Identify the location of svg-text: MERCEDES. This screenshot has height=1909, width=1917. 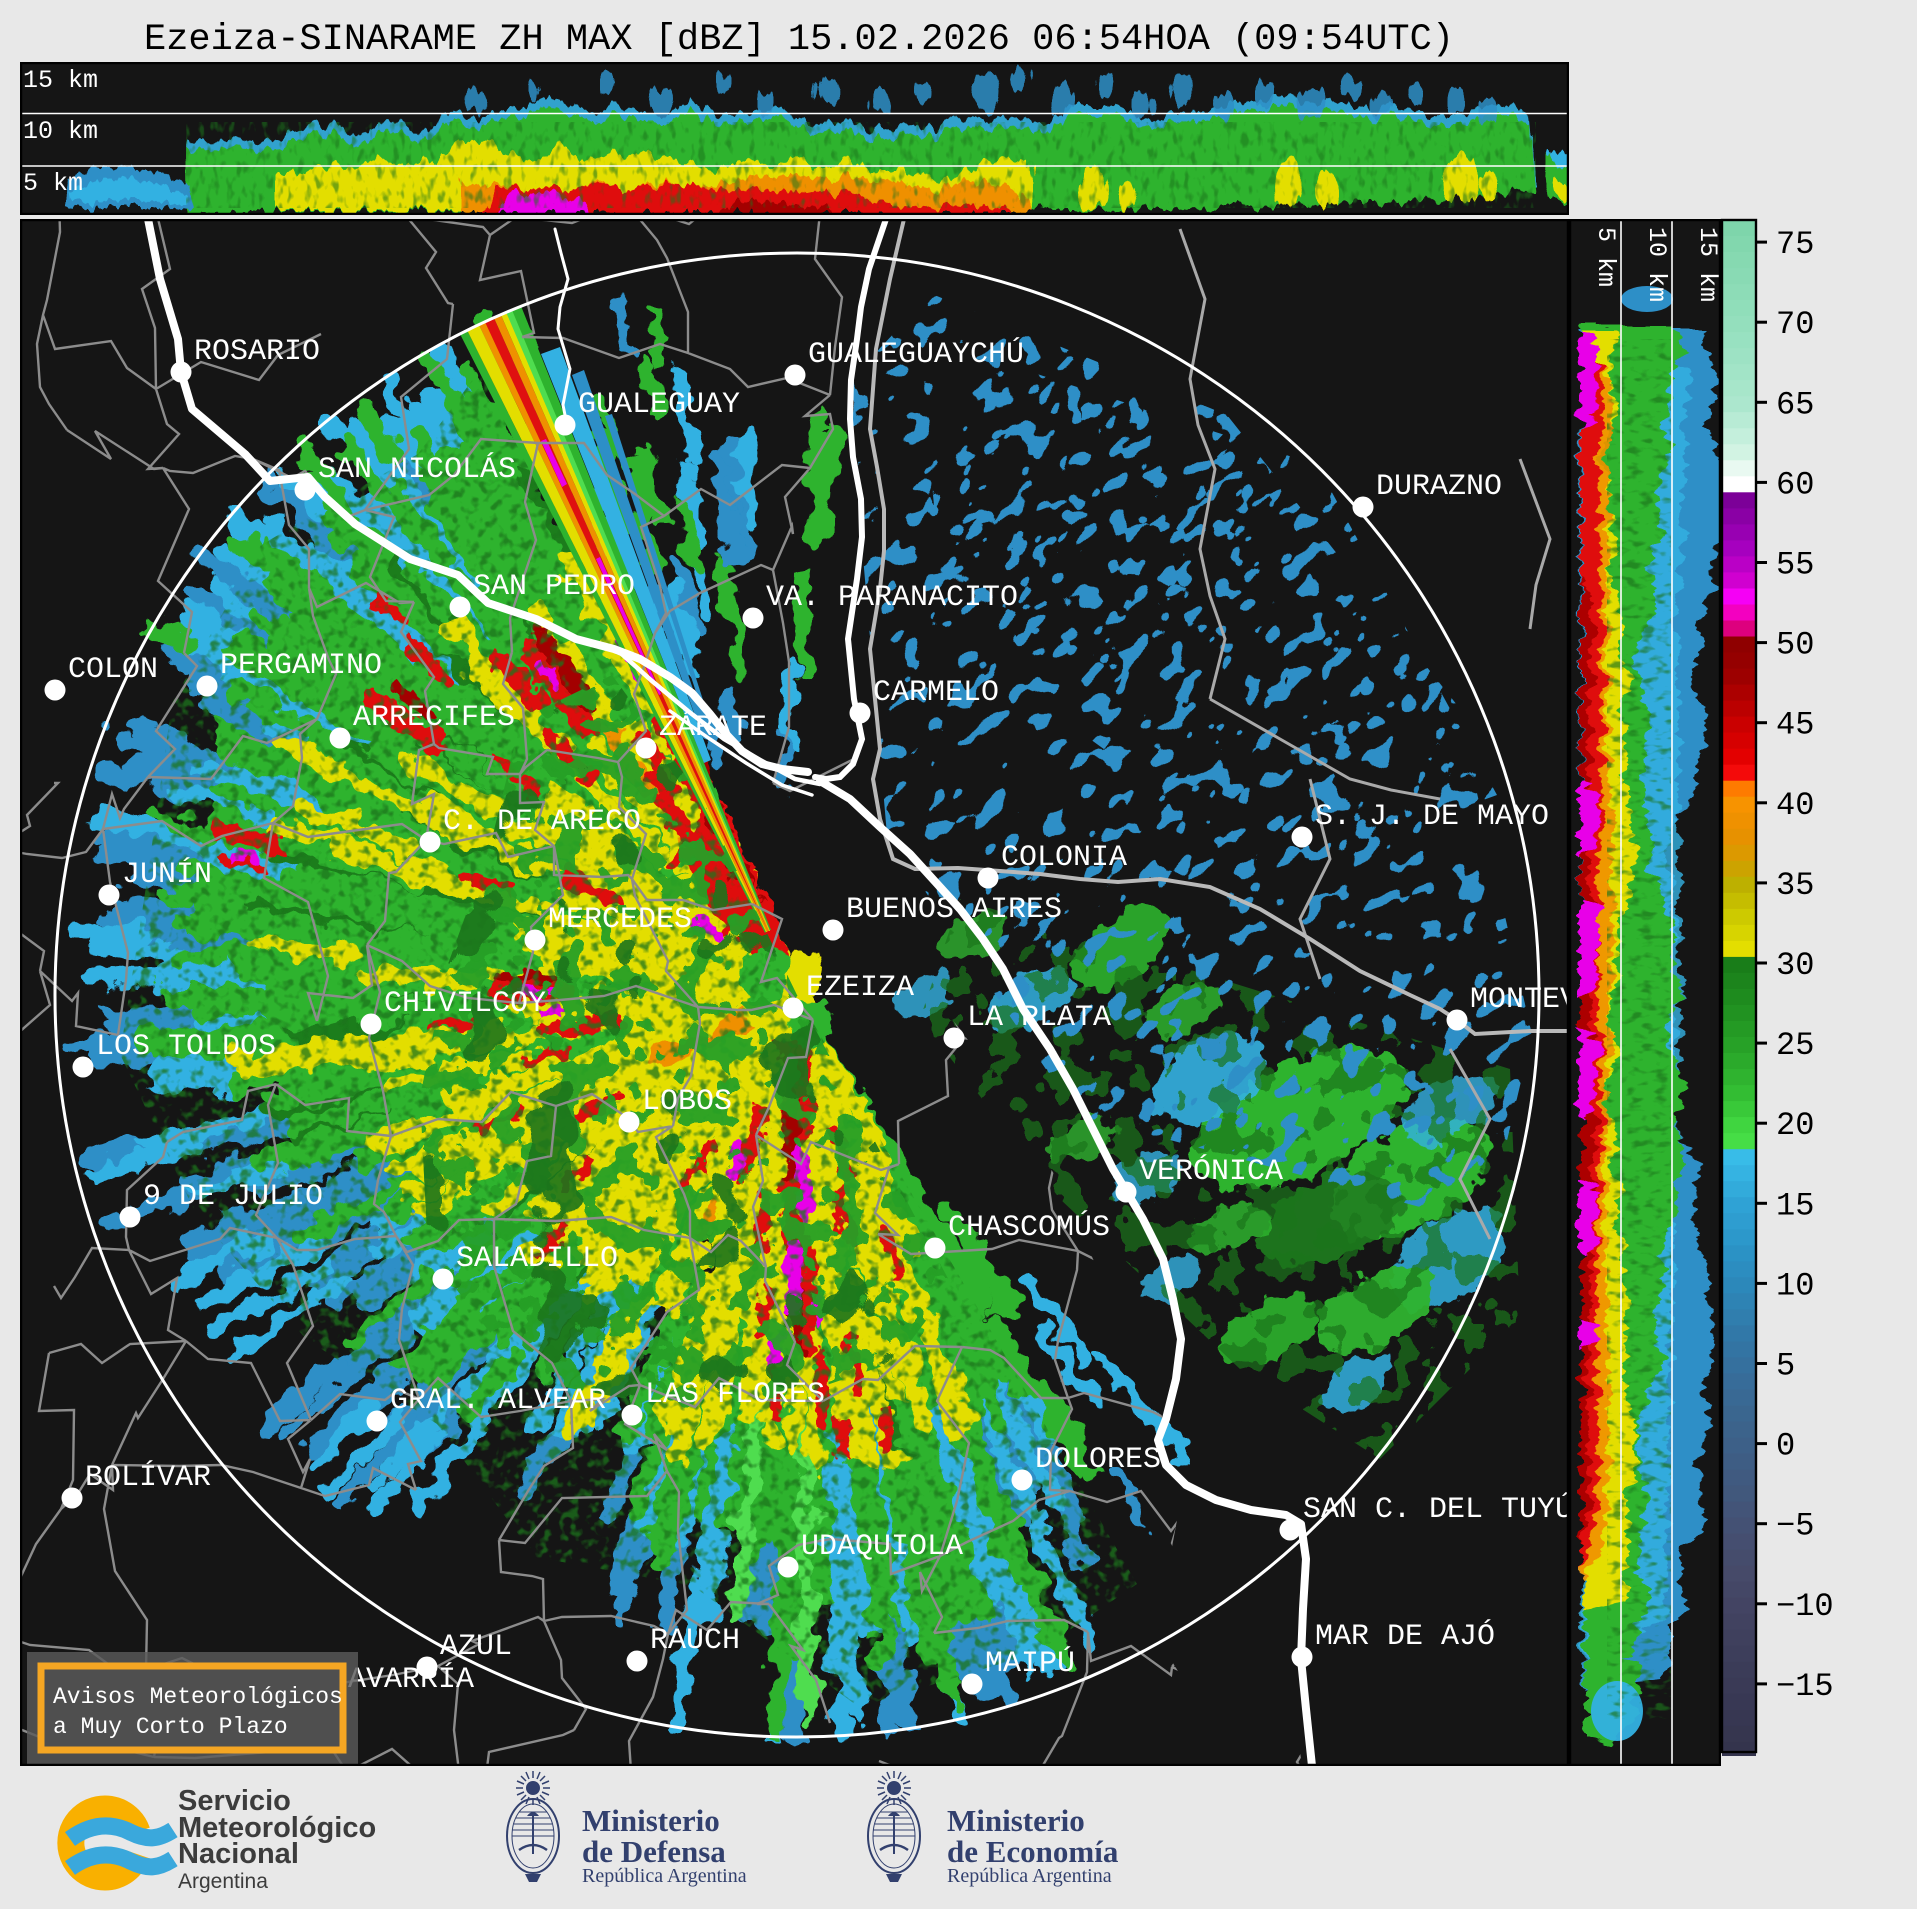
(620, 920).